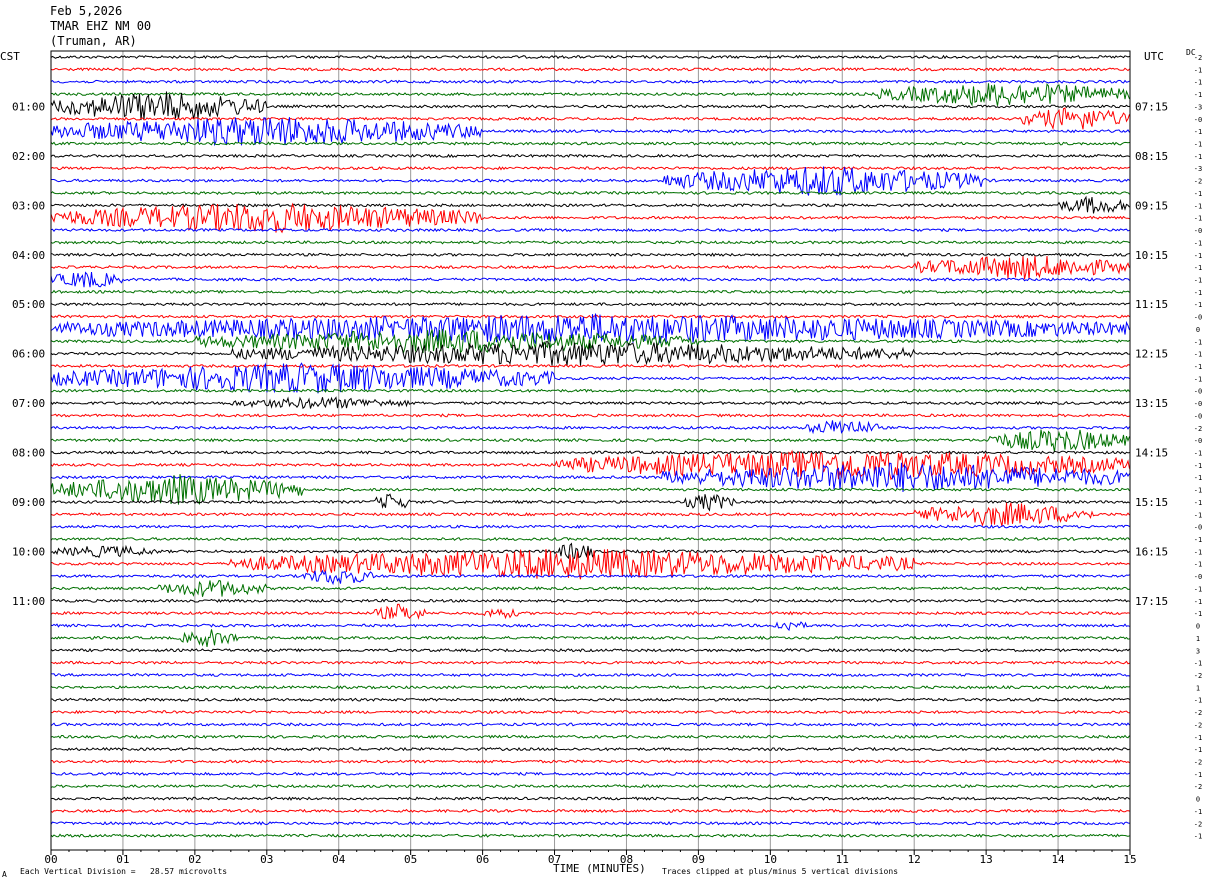  I want to click on right-hour-label: 07:15, so click(1151, 106).